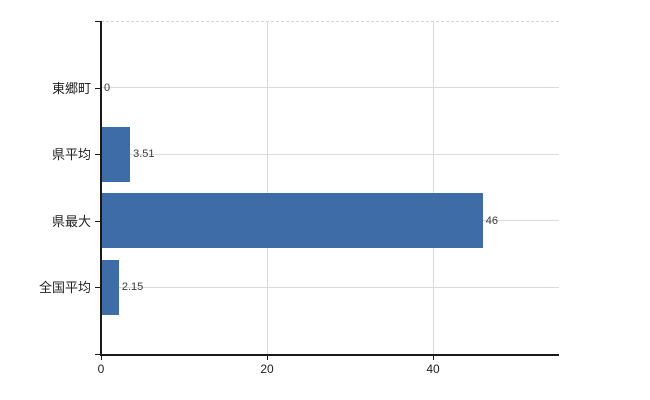  I want to click on bar-value-label: 3.51, so click(144, 154).